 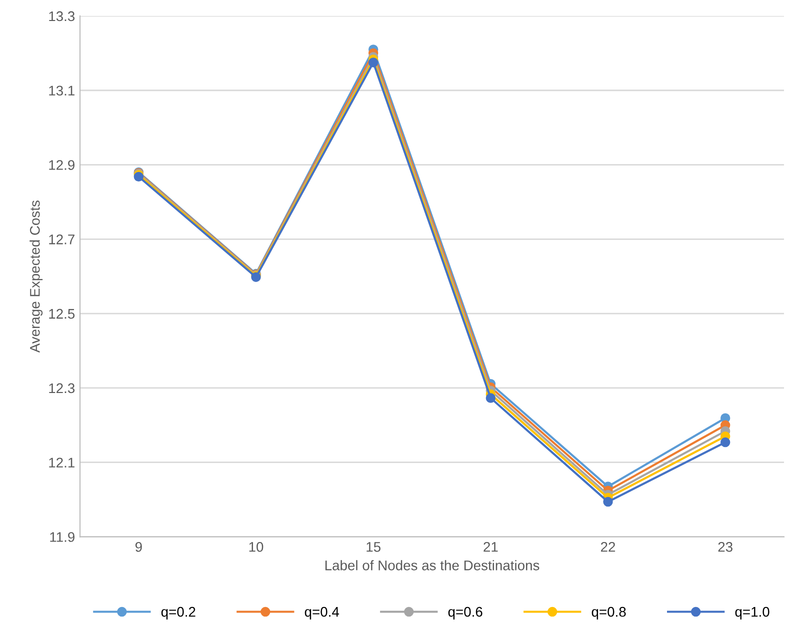 What do you see at coordinates (322, 613) in the screenshot?
I see `legend-label: q=0.4` at bounding box center [322, 613].